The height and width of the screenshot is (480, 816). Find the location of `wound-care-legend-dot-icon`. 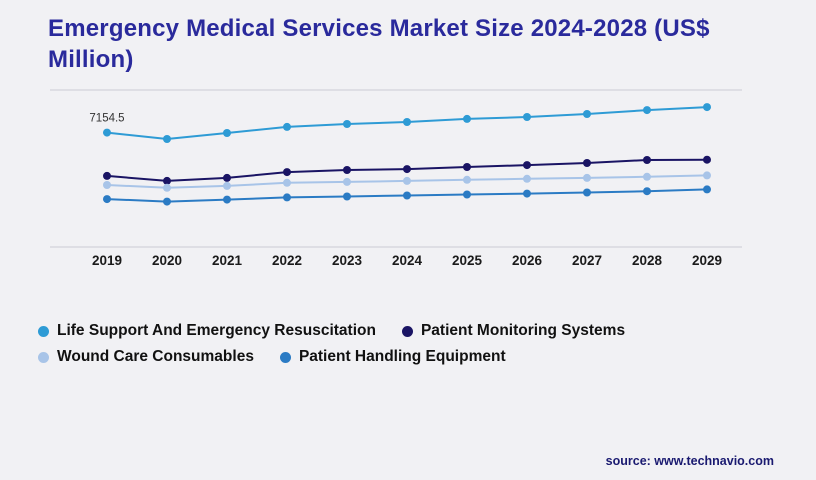

wound-care-legend-dot-icon is located at coordinates (43, 357).